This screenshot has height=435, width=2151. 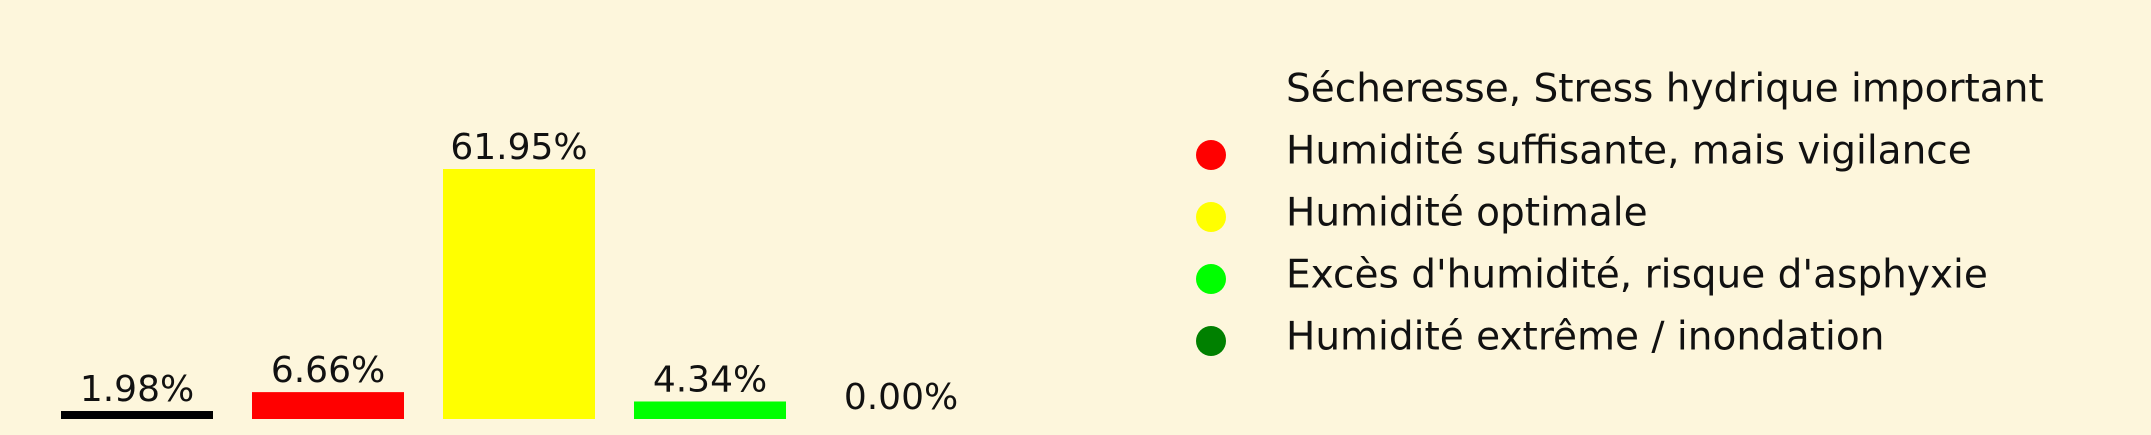 I want to click on legend-label-2: Humidité suffisante, mais vigilance, so click(x=1629, y=151).